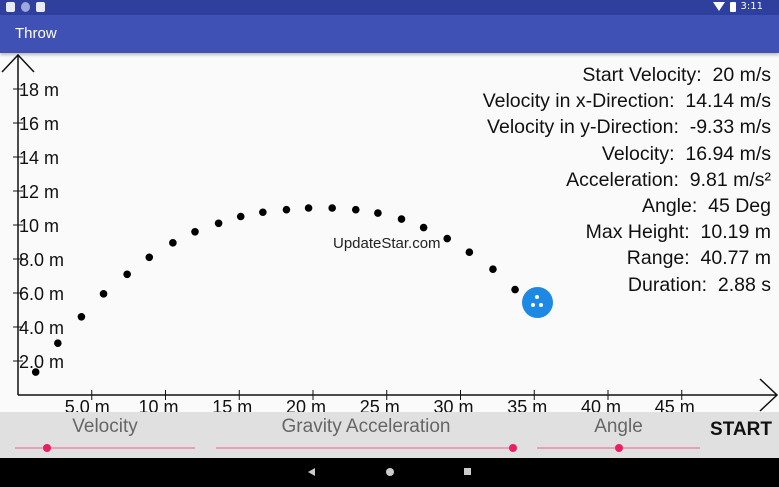  I want to click on y-tick-label: 12 m, so click(39, 192).